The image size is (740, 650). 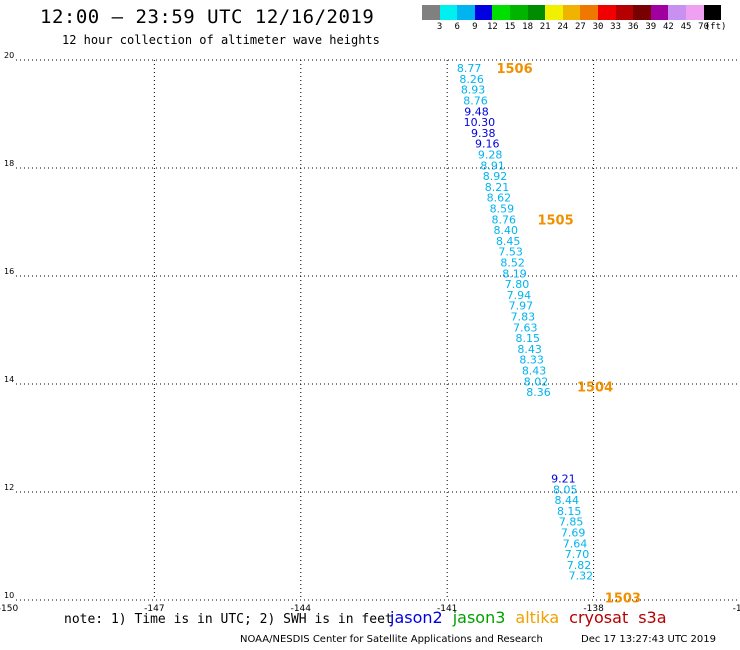 I want to click on wave-height-label: 8.45, so click(x=508, y=241).